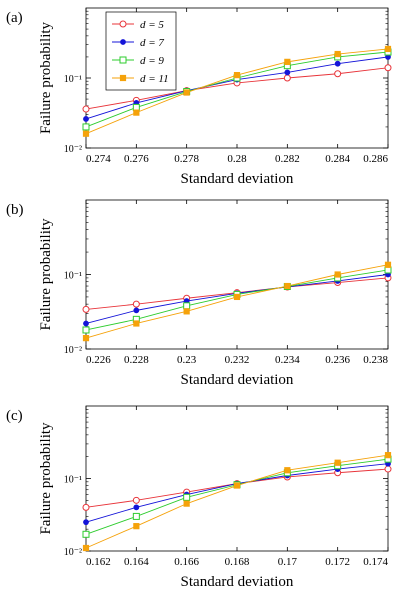 The image size is (415, 592). Describe the element at coordinates (375, 360) in the screenshot. I see `x-tick-label: 0.238` at that location.